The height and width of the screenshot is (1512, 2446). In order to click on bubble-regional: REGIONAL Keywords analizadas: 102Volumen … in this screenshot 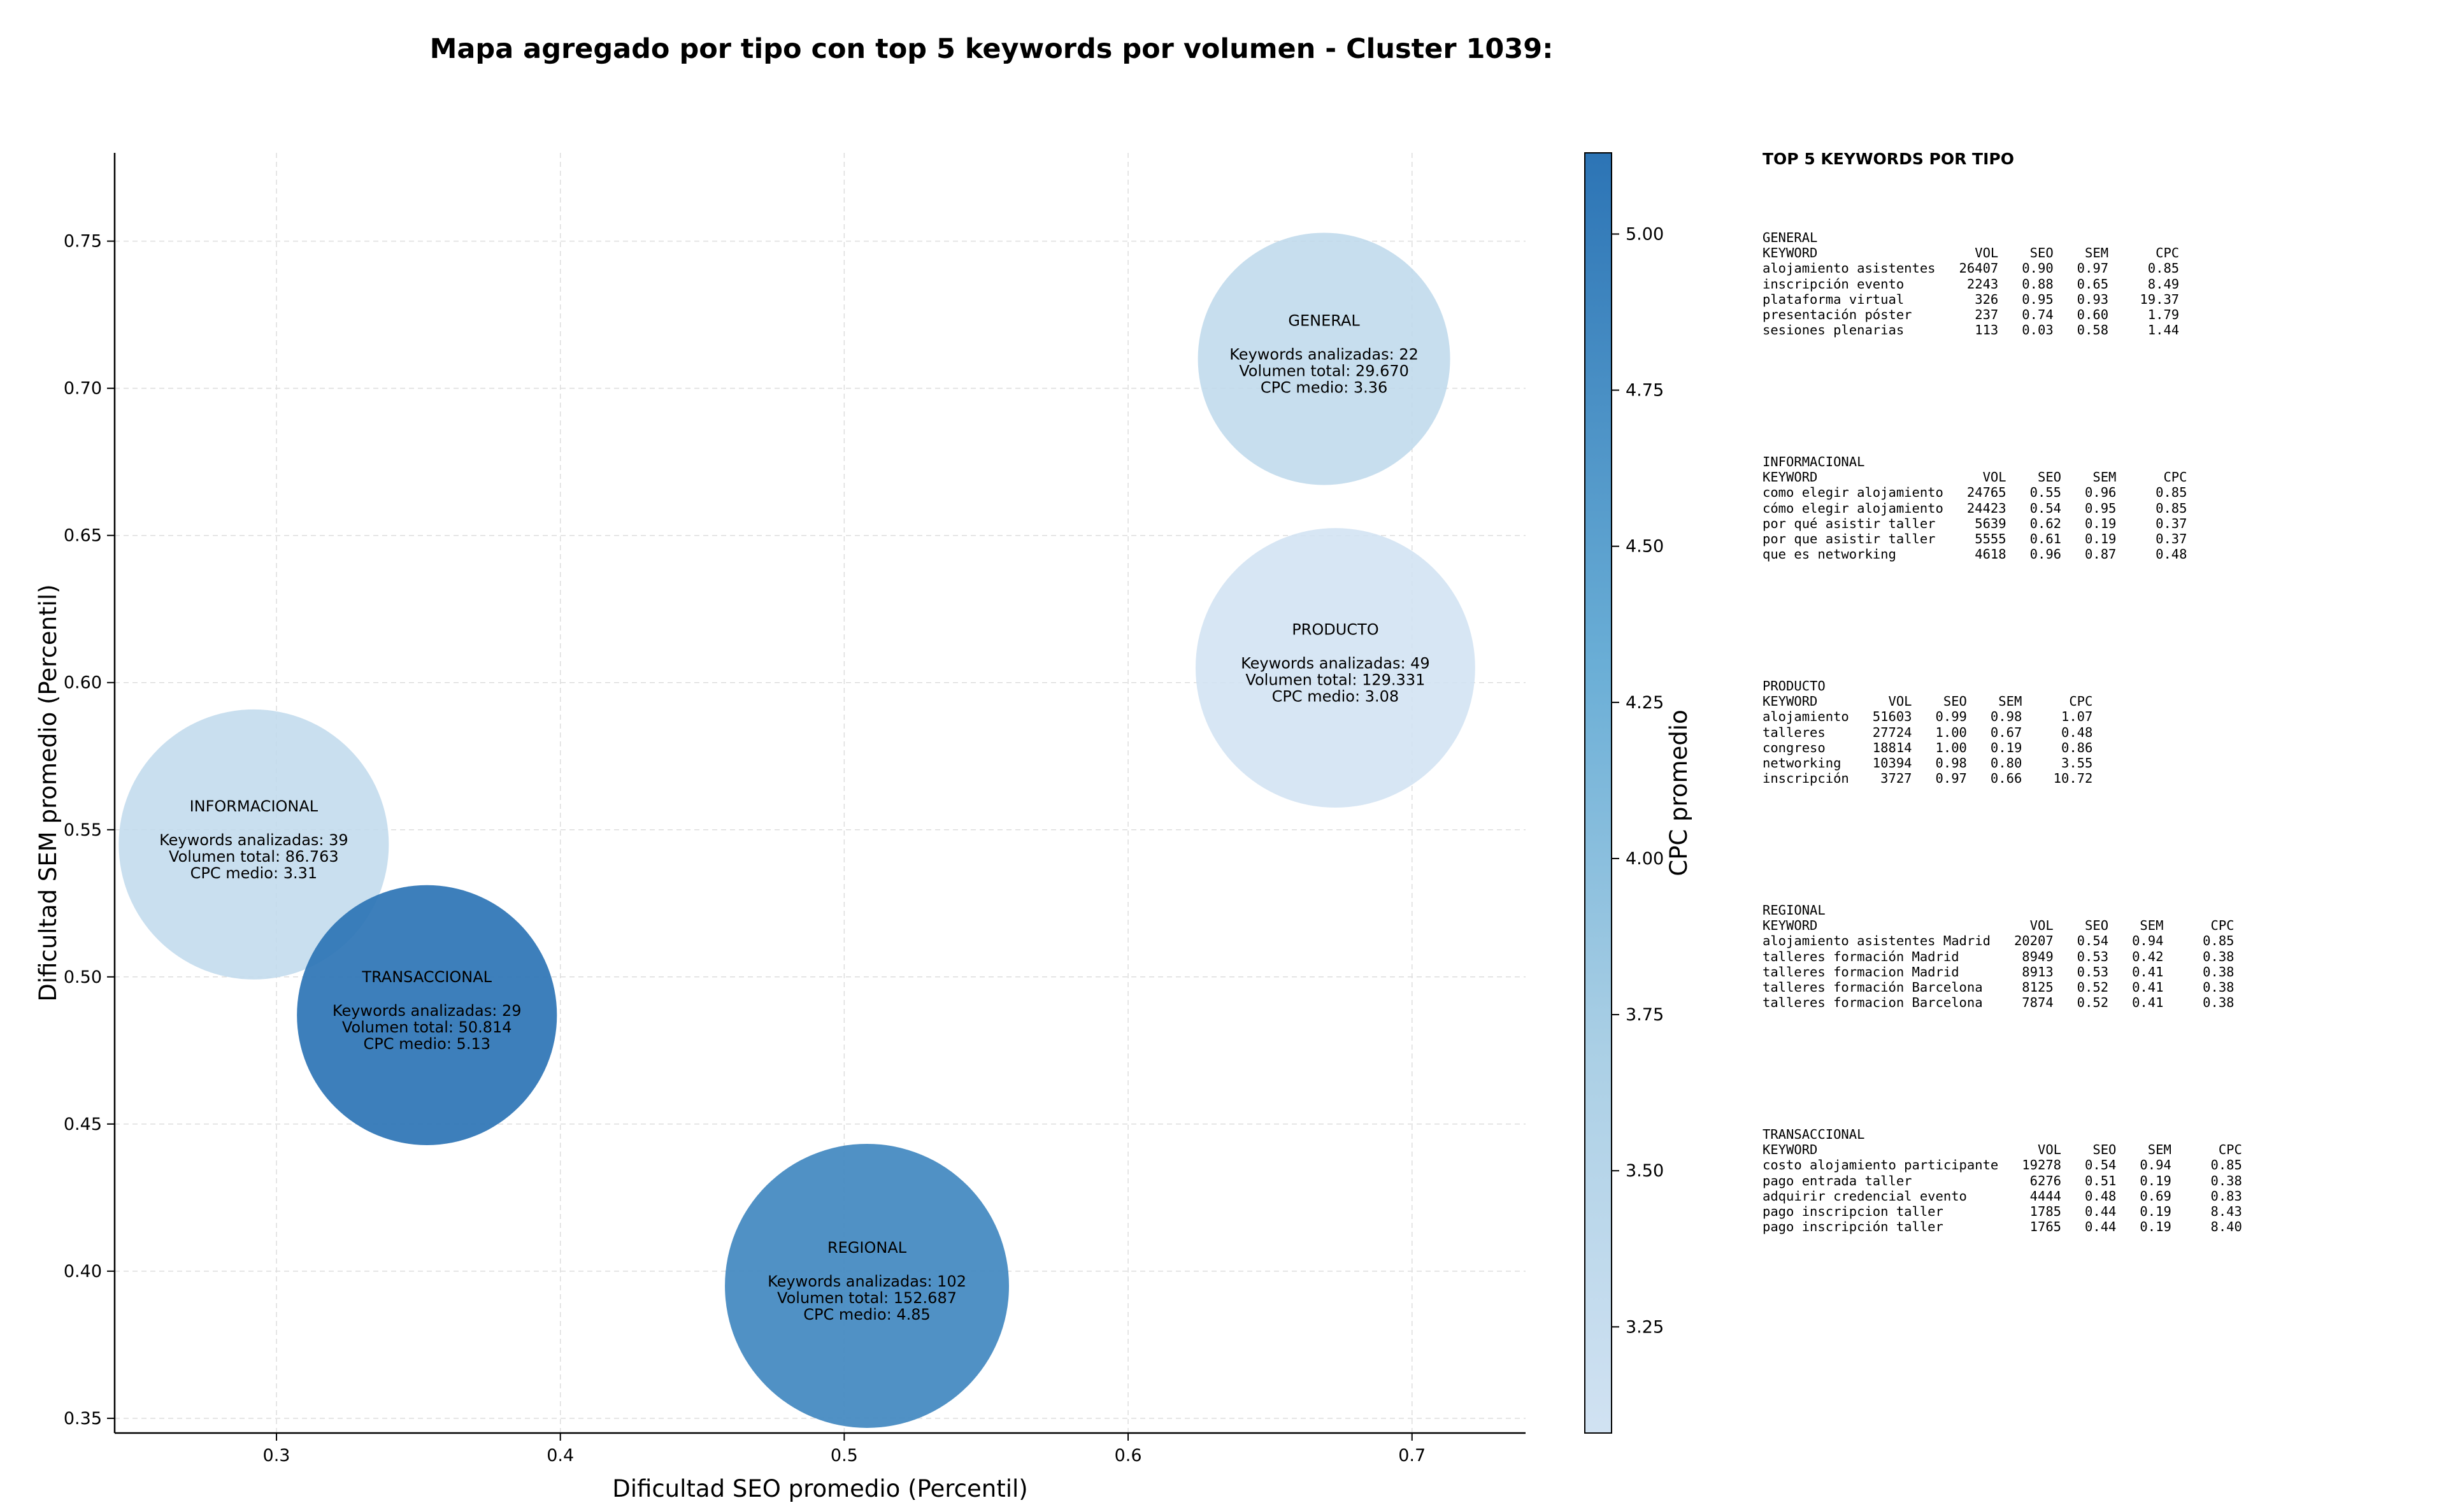, I will do `click(868, 1285)`.